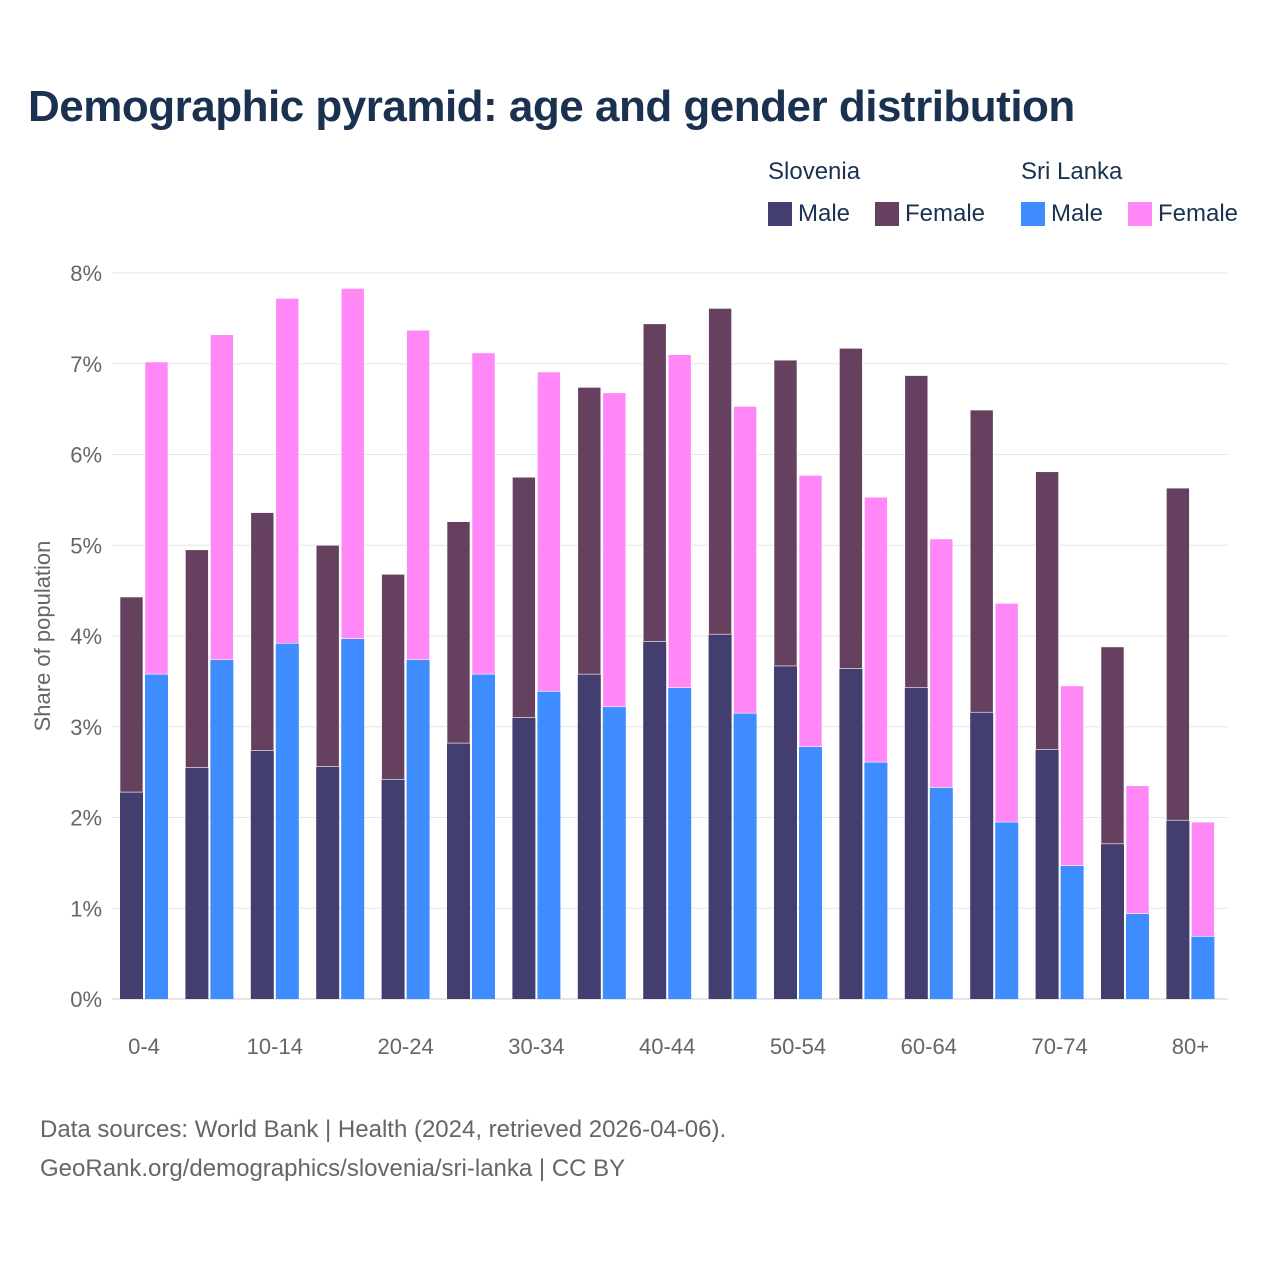  I want to click on y-tick-label: 1%, so click(86, 908).